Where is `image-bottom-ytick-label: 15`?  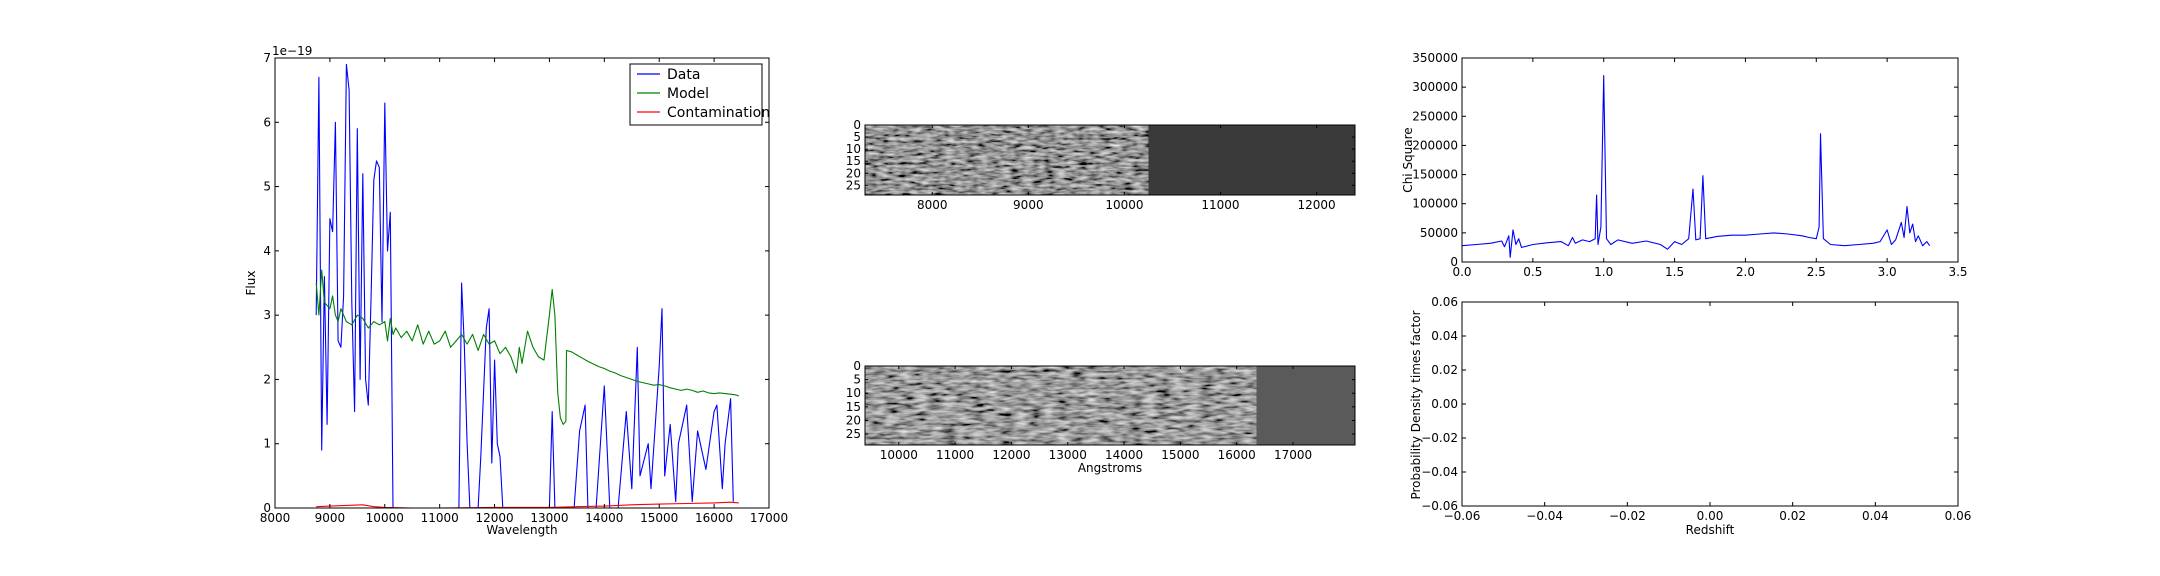
image-bottom-ytick-label: 15 is located at coordinates (853, 407).